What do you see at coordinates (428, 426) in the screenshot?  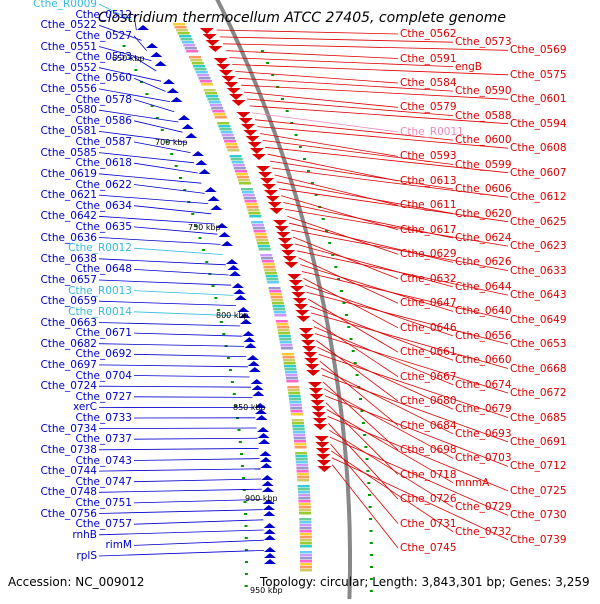 I see `gene-label: Cthe_0684` at bounding box center [428, 426].